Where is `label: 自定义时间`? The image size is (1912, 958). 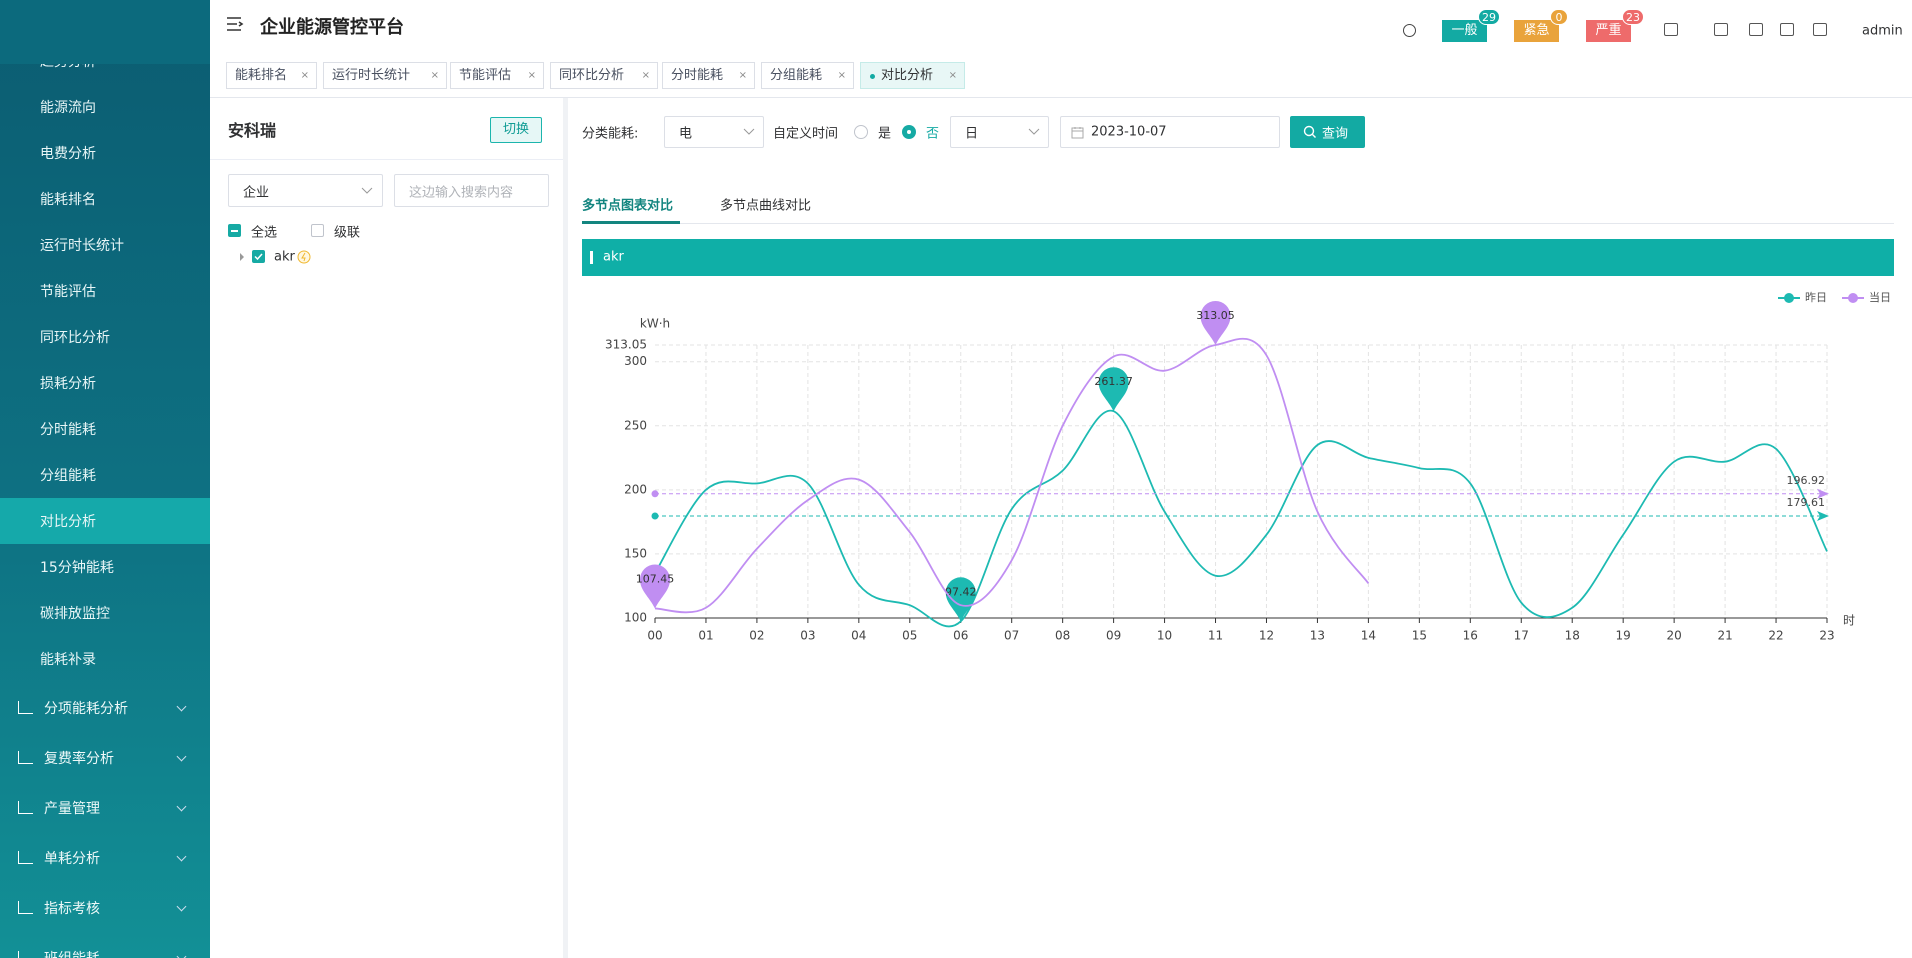
label: 自定义时间 is located at coordinates (806, 134).